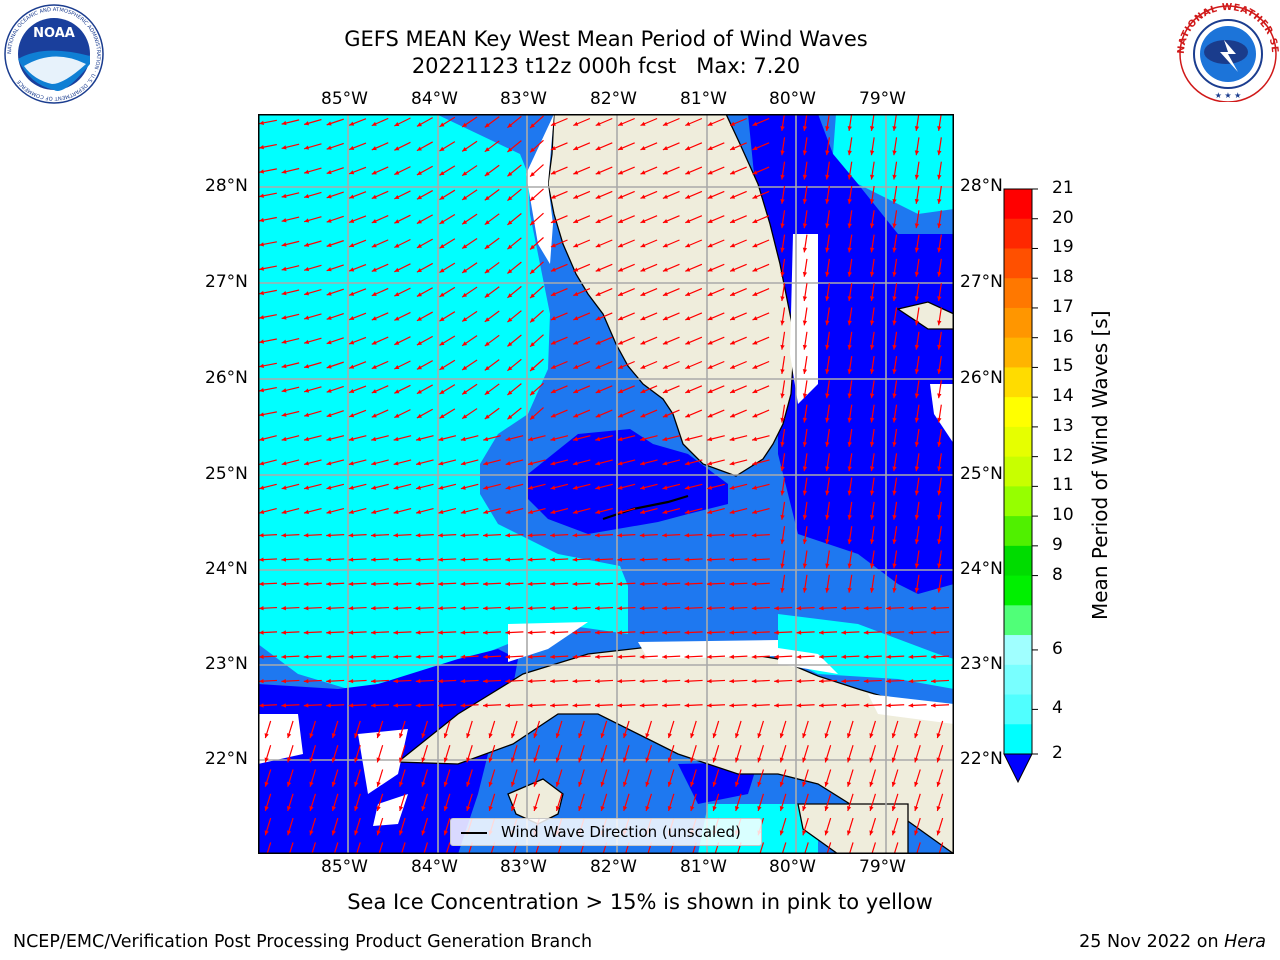 The height and width of the screenshot is (960, 1280). I want to click on lon-label-bottom: 84°W, so click(434, 867).